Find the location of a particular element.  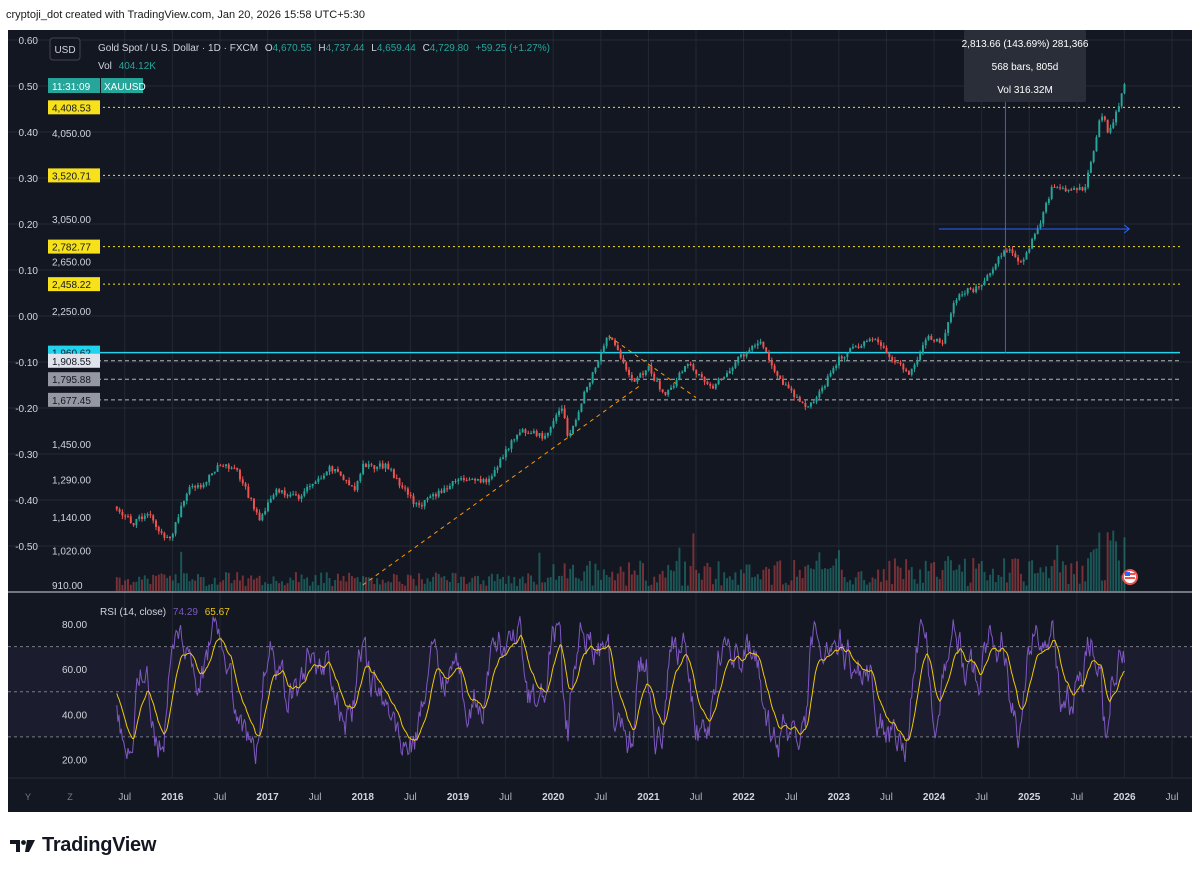

price-axis-tick-label: 3,050.00 is located at coordinates (71, 220).